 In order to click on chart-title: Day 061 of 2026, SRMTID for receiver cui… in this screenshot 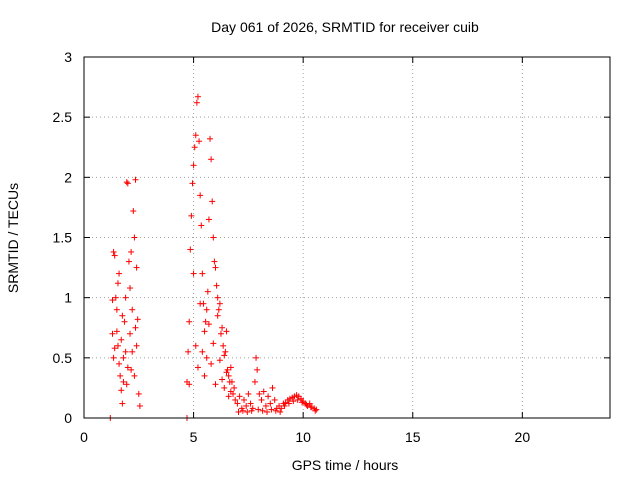, I will do `click(345, 27)`.